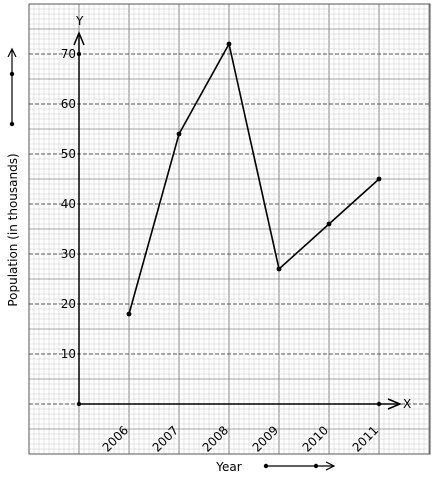 The image size is (434, 480). Describe the element at coordinates (68, 304) in the screenshot. I see `y-tick-label: 20` at that location.